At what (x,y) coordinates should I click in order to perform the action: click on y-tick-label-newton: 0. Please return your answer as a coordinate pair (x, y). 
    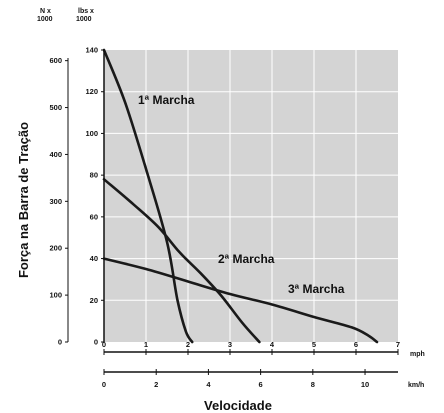
    Looking at the image, I should click on (60, 342).